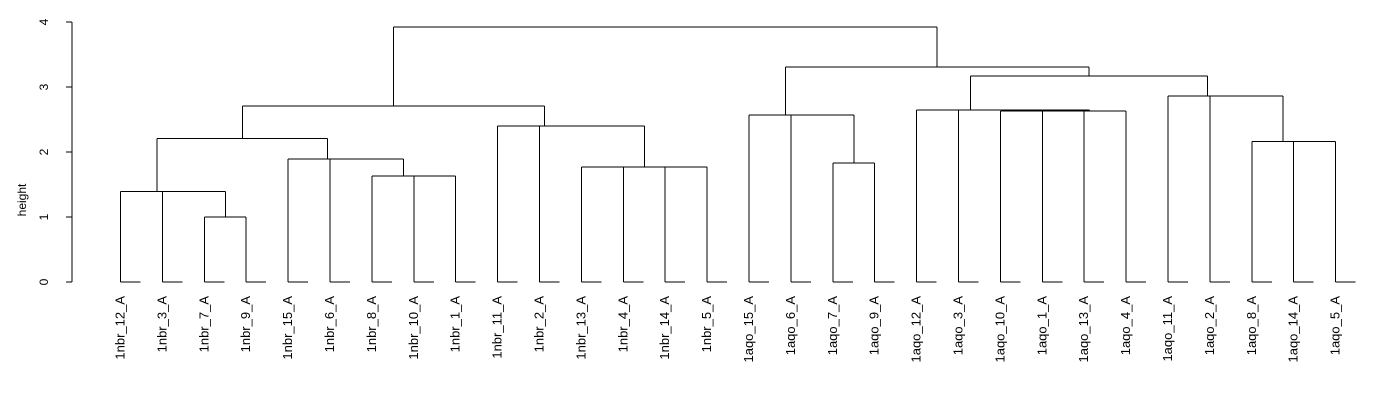 This screenshot has width=1400, height=400. Describe the element at coordinates (1125, 326) in the screenshot. I see `leaf-label: 1aqo_4_A` at that location.